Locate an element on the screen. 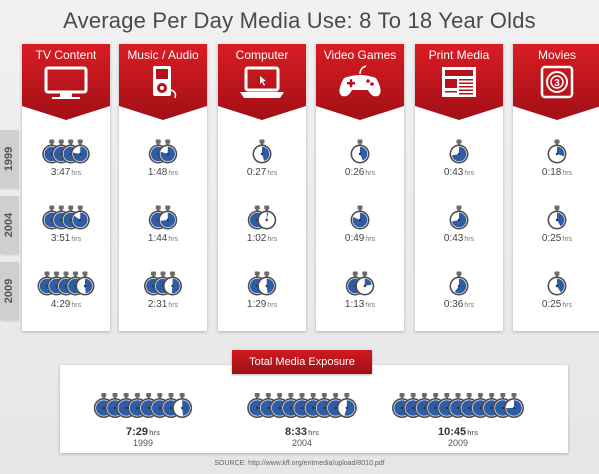 The image size is (599, 474). year-label: 2004 is located at coordinates (9, 225).